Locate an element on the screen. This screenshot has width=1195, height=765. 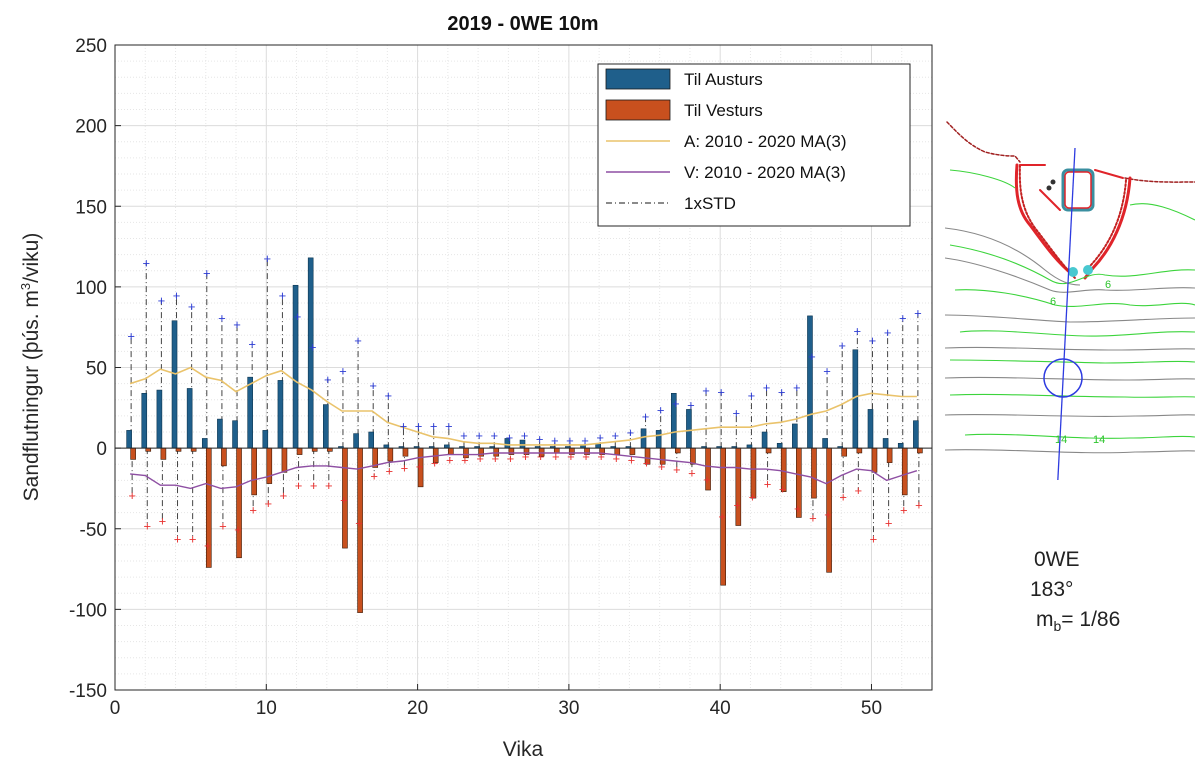
profile-angle: 183° is located at coordinates (1052, 589).